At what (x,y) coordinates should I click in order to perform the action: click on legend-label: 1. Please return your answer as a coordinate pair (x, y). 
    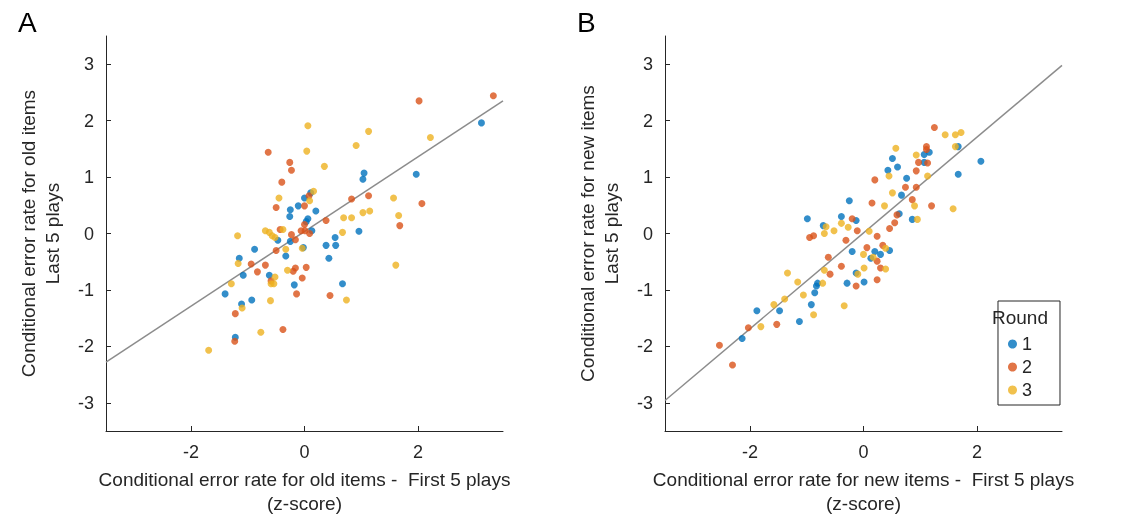
    Looking at the image, I should click on (1026, 344).